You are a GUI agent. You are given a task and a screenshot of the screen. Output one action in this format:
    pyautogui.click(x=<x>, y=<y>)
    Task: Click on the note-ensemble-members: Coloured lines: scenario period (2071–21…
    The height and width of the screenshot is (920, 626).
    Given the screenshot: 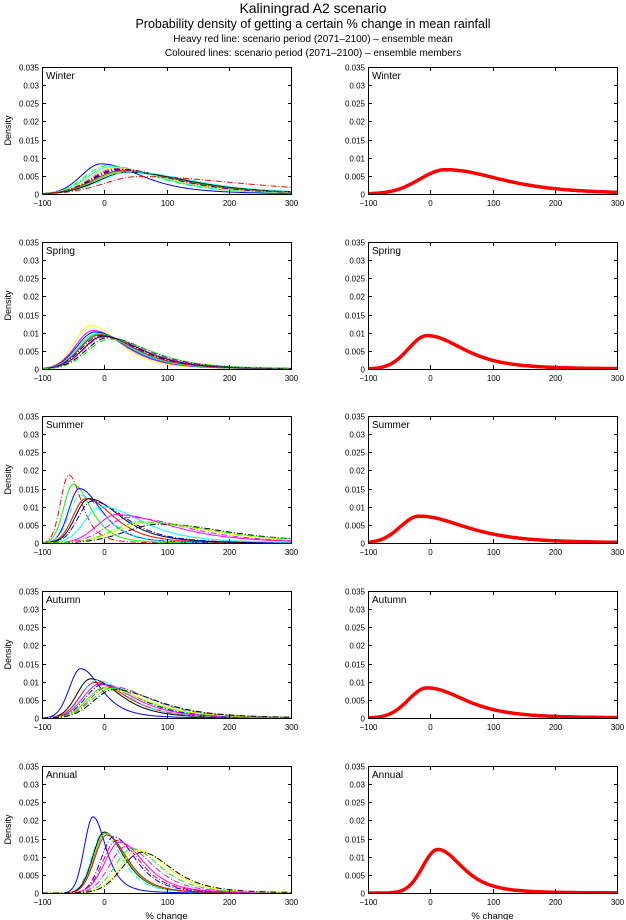 What is the action you would take?
    pyautogui.click(x=313, y=53)
    